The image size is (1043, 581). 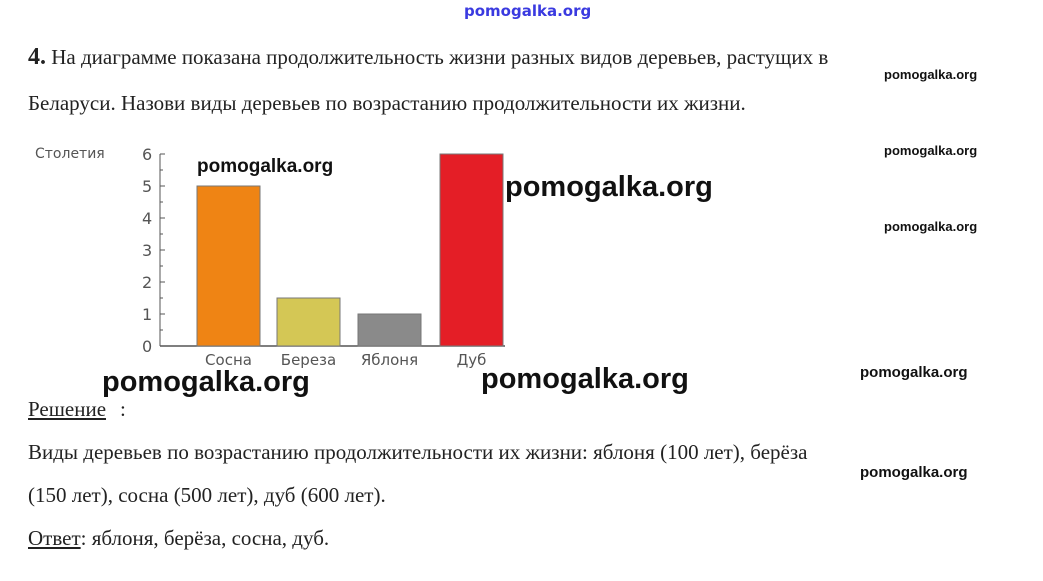 I want to click on y-tick-label: 3, so click(x=147, y=250).